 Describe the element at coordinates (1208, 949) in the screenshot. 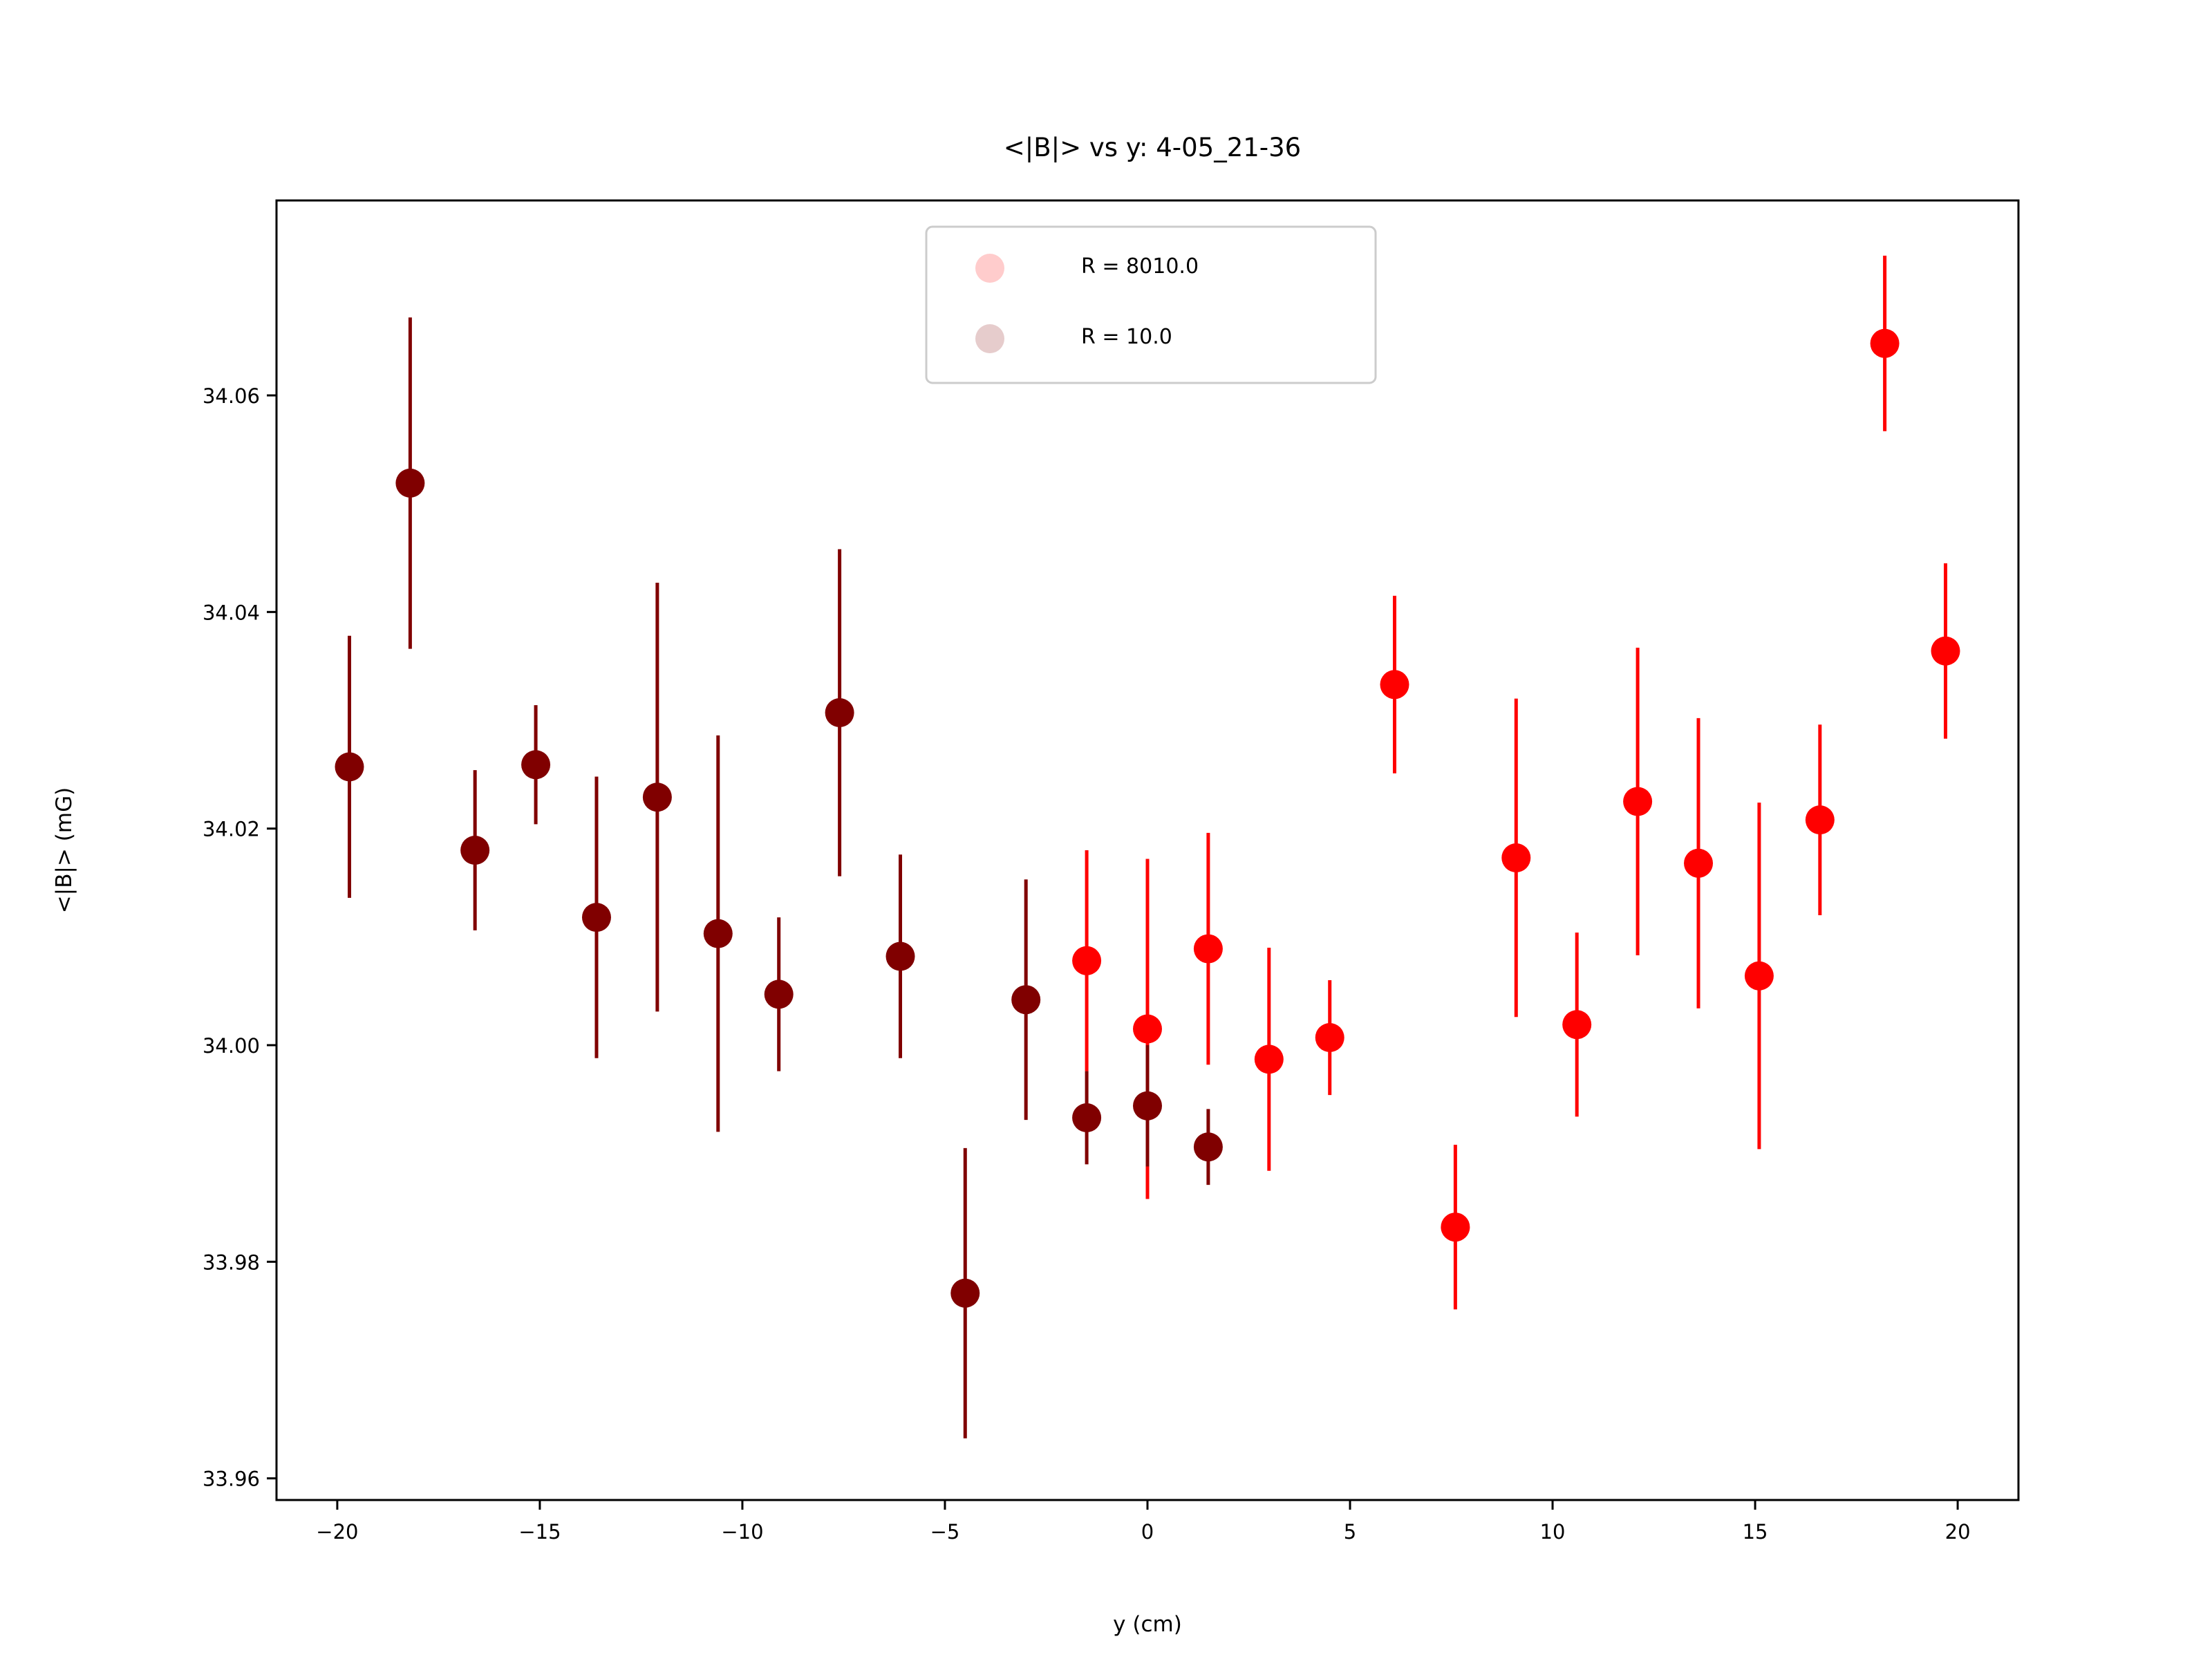

I see `data-point-s0-p2` at that location.